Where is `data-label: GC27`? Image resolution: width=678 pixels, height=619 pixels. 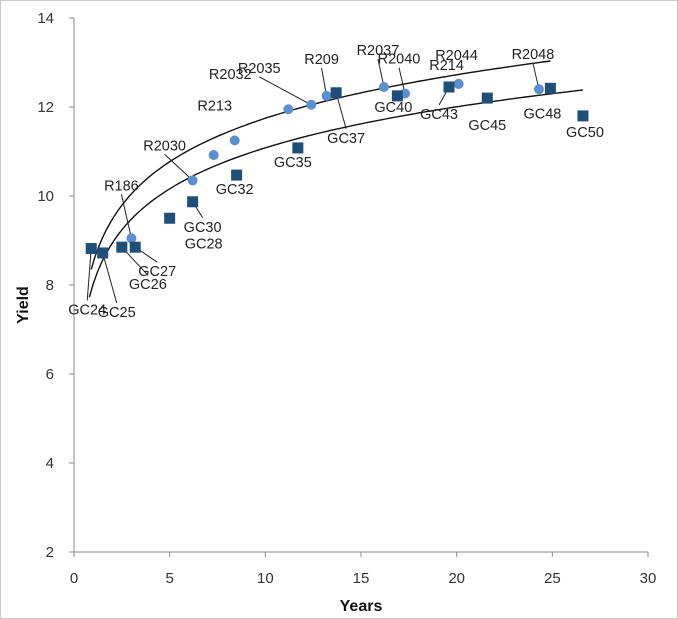 data-label: GC27 is located at coordinates (157, 272).